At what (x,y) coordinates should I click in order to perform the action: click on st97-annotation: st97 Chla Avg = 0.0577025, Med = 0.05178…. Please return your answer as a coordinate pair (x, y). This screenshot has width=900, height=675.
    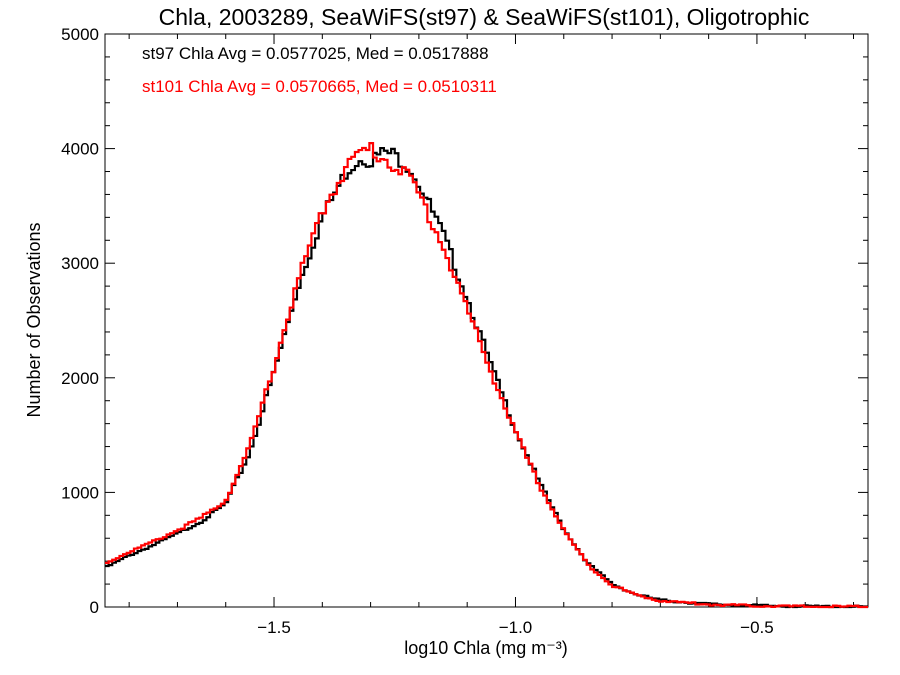
    Looking at the image, I should click on (315, 53).